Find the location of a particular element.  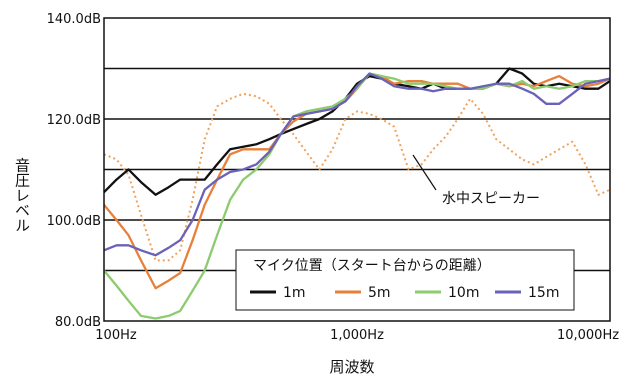

y-axis-label: 音圧レベル is located at coordinates (22, 195).